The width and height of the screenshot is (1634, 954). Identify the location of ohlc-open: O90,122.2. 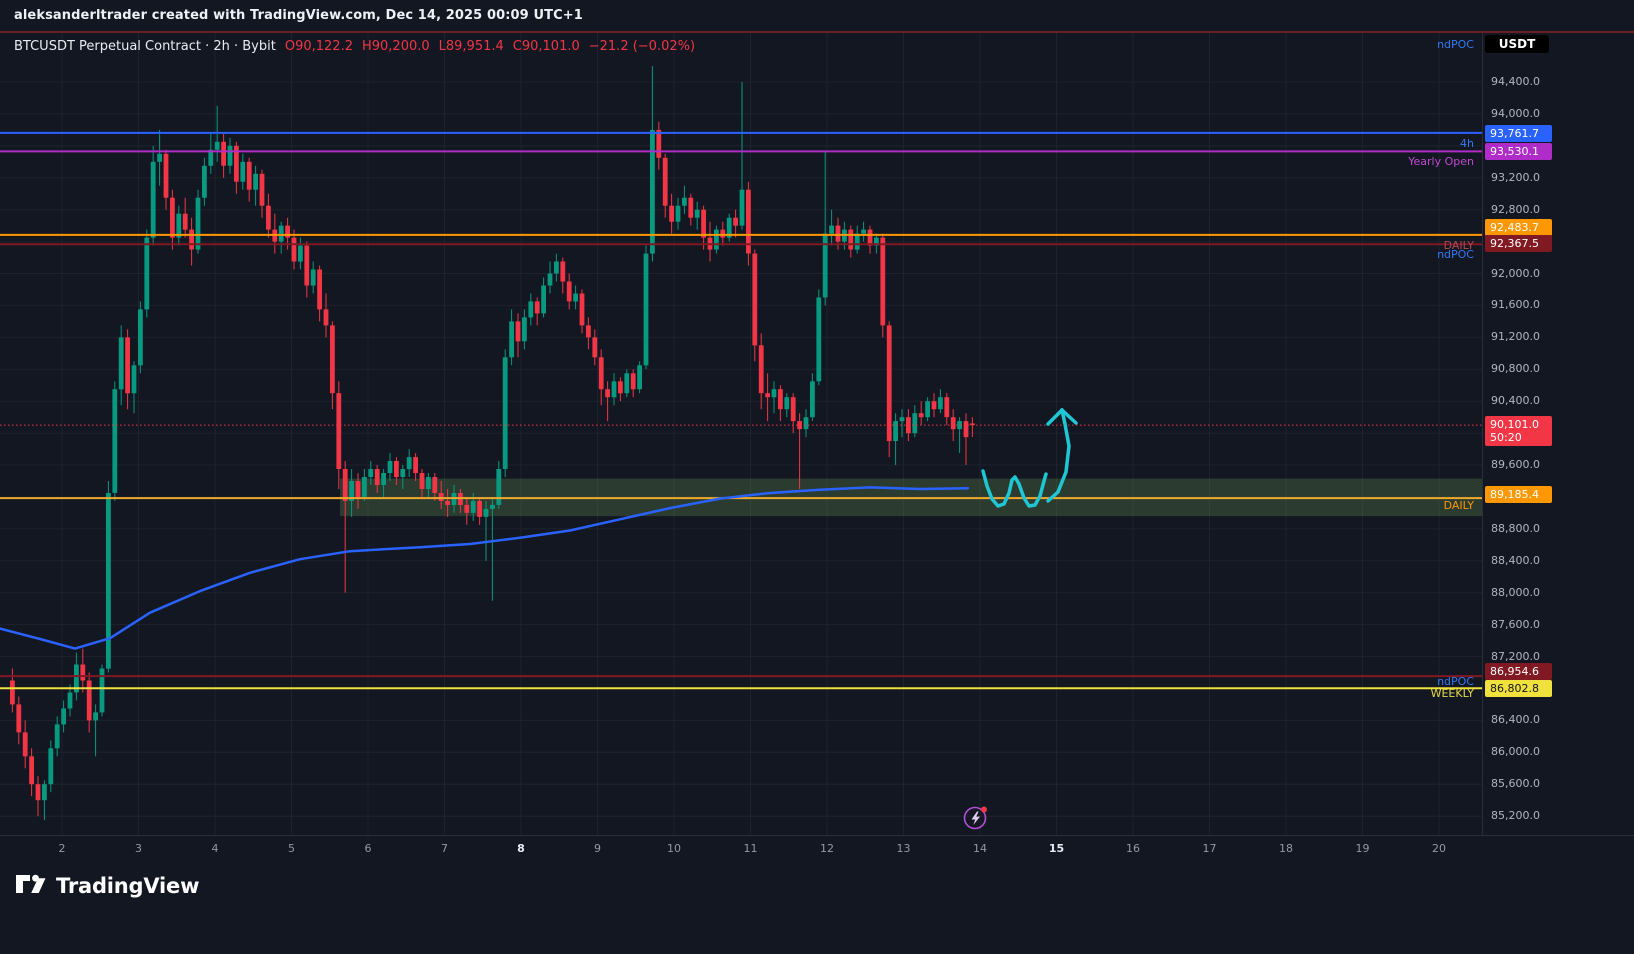
(318, 46).